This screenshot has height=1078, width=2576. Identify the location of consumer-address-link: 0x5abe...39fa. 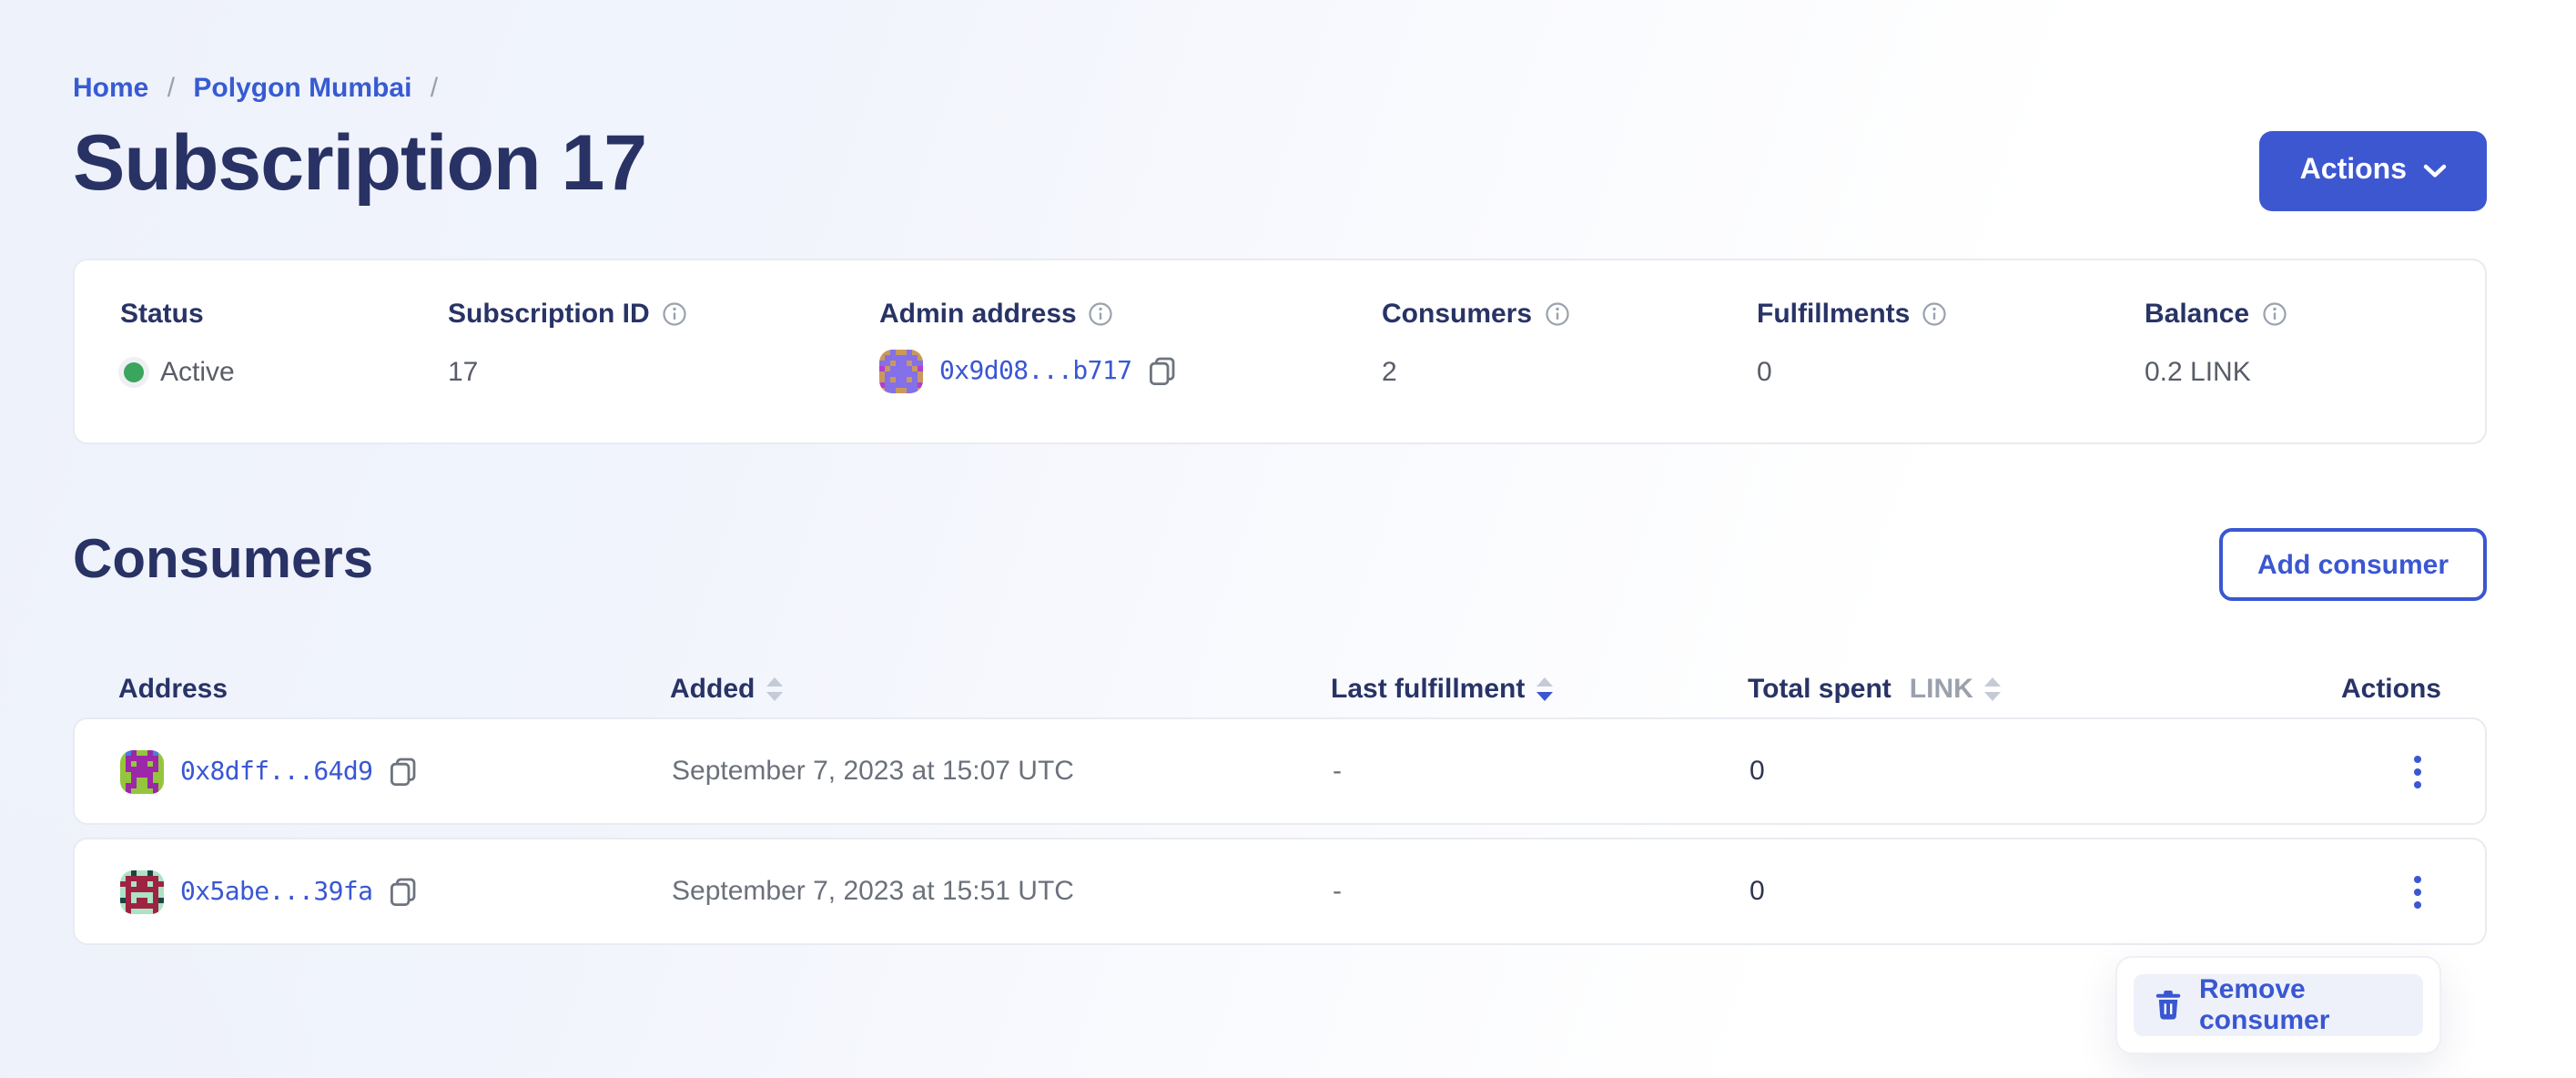
(276, 892).